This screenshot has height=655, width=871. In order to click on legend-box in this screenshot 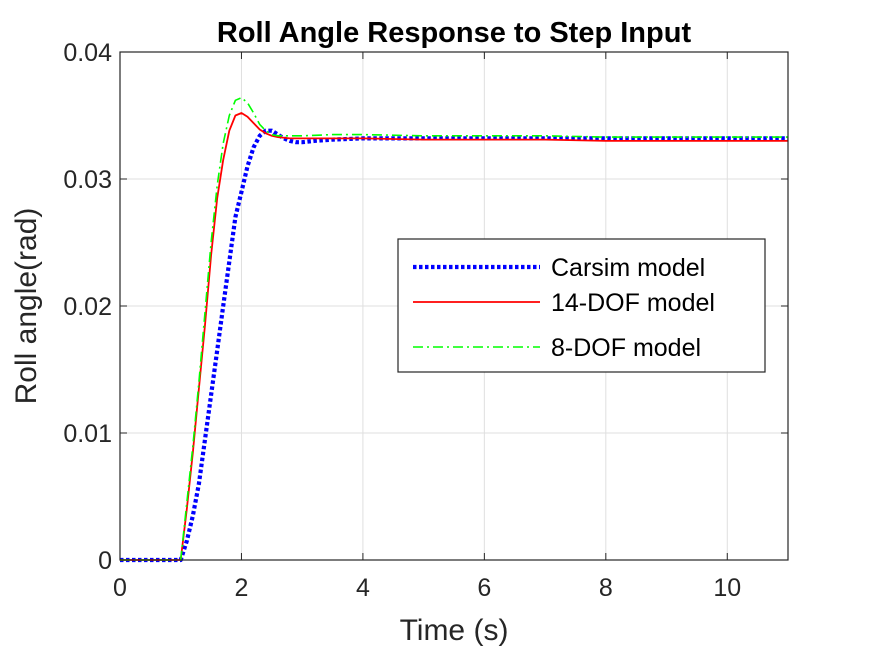, I will do `click(581, 305)`.